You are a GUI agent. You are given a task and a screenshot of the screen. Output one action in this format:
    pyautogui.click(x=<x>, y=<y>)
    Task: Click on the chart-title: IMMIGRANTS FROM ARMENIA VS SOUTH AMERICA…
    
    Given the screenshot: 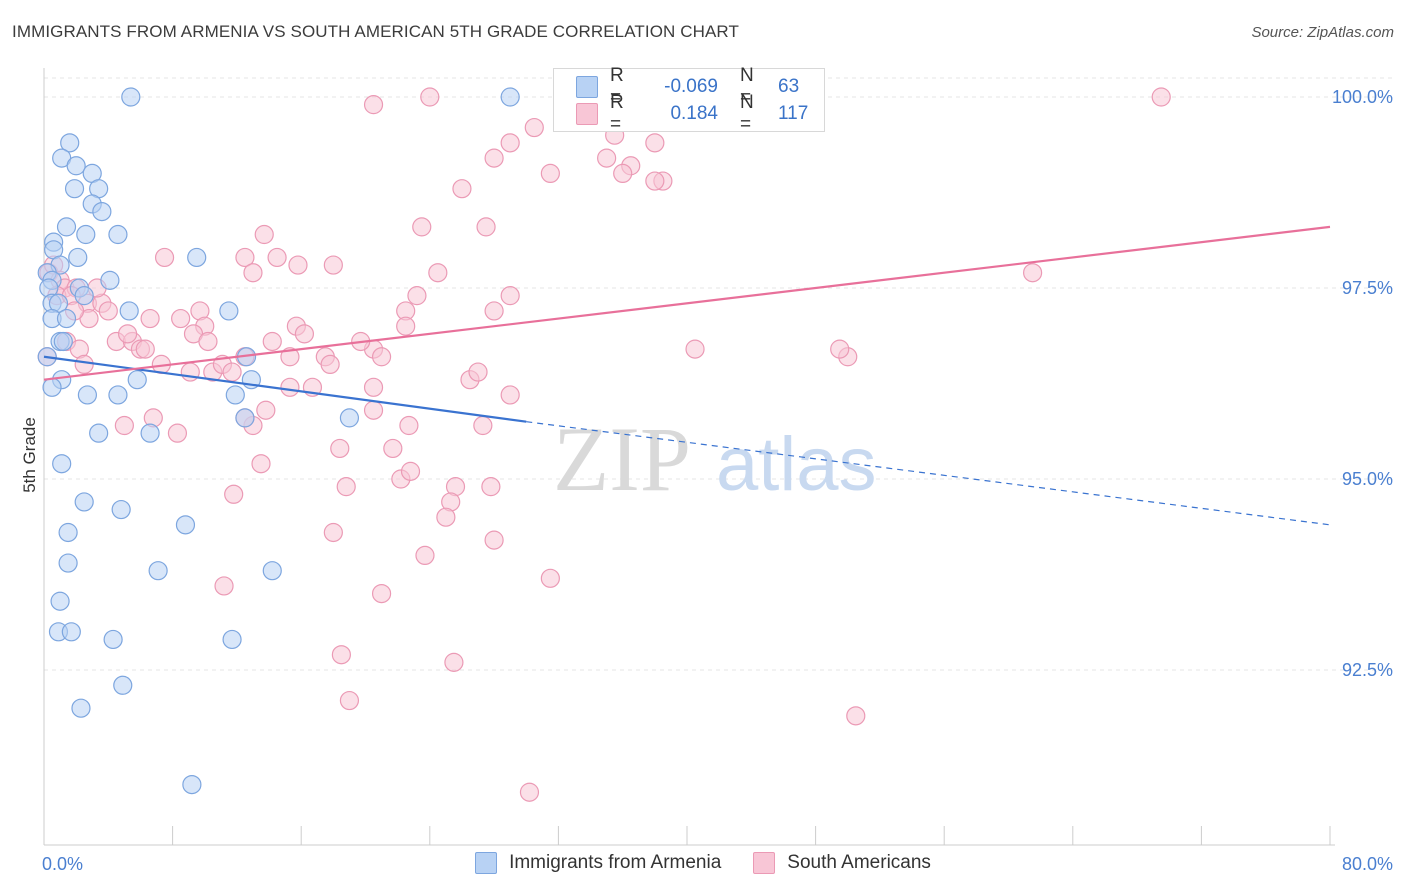 What is the action you would take?
    pyautogui.click(x=375, y=31)
    